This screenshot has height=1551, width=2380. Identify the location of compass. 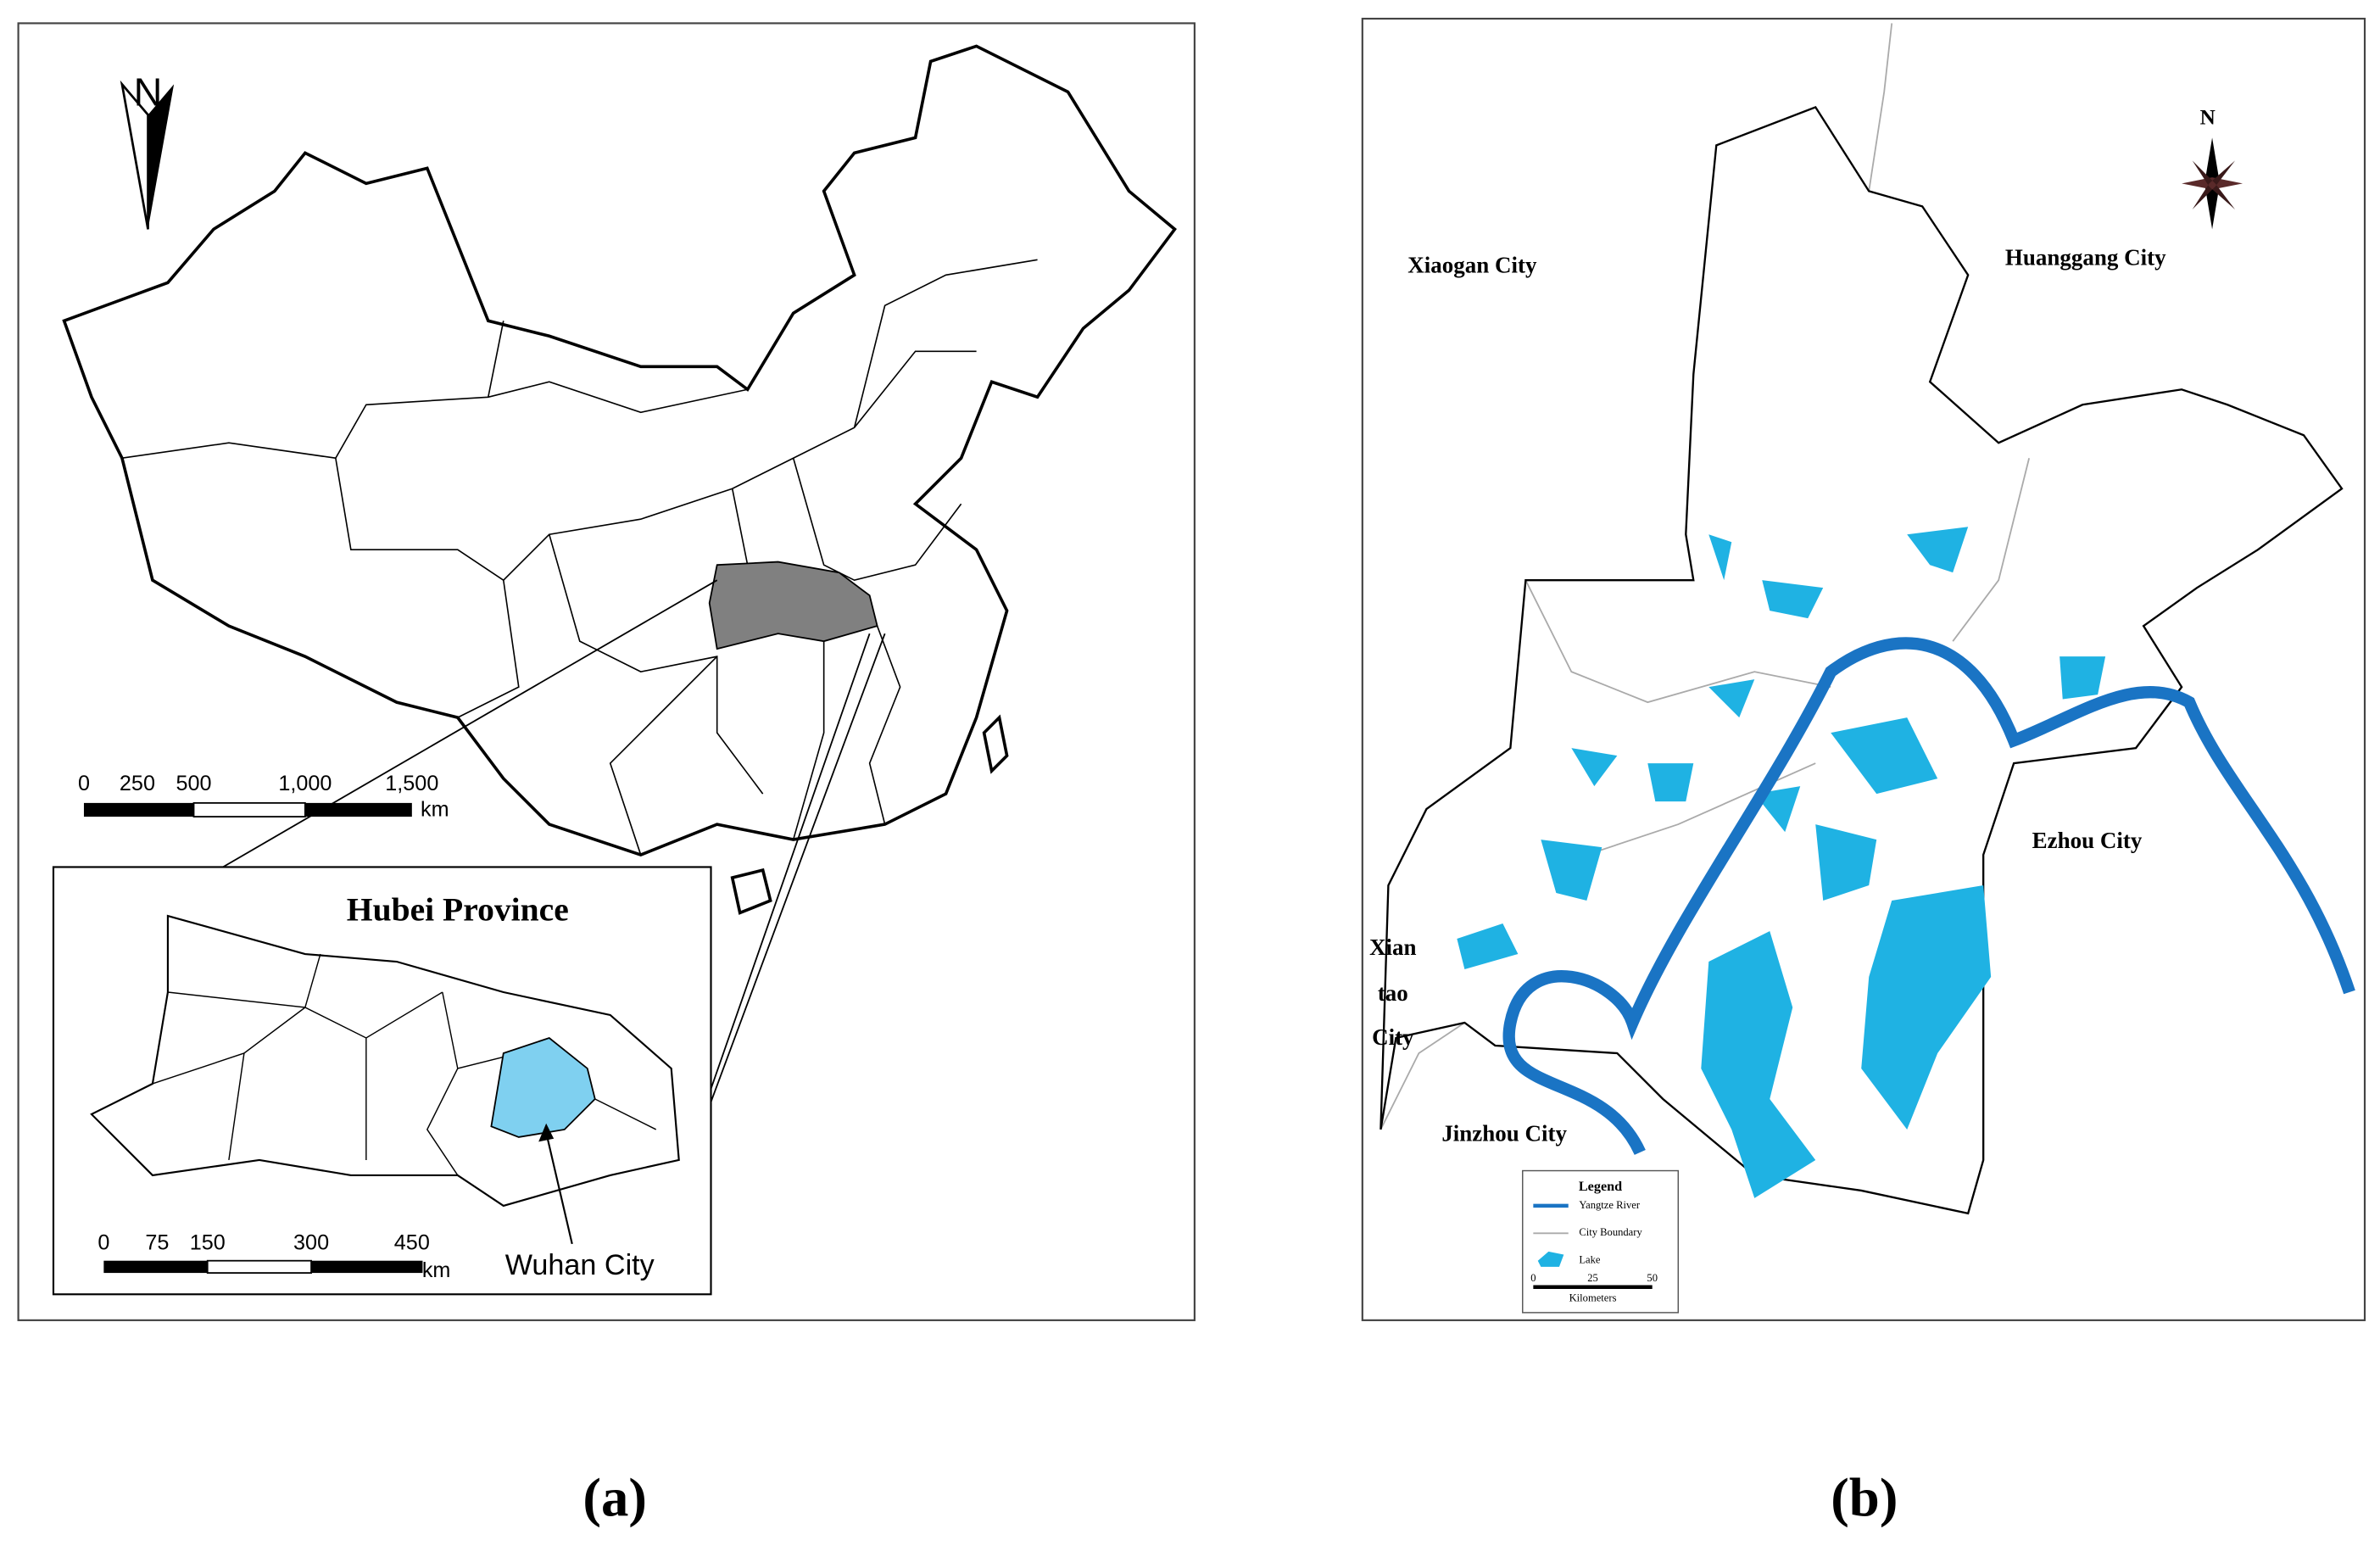
(2213, 183).